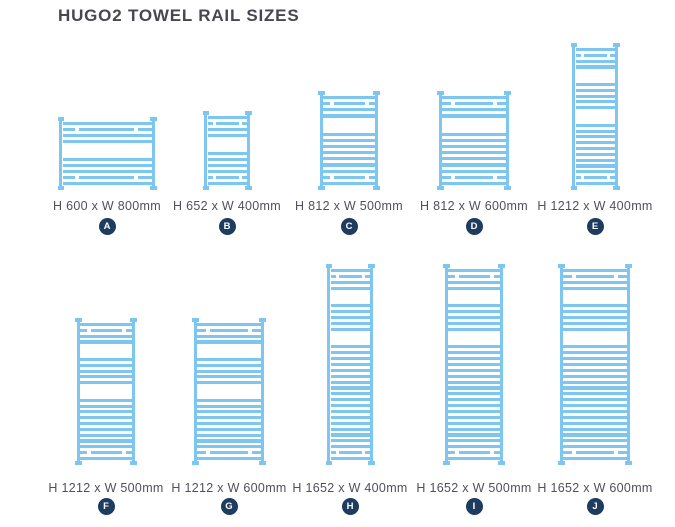 Image resolution: width=675 pixels, height=527 pixels. What do you see at coordinates (106, 488) in the screenshot?
I see `rail-size-label: H 1212 x W 500mm` at bounding box center [106, 488].